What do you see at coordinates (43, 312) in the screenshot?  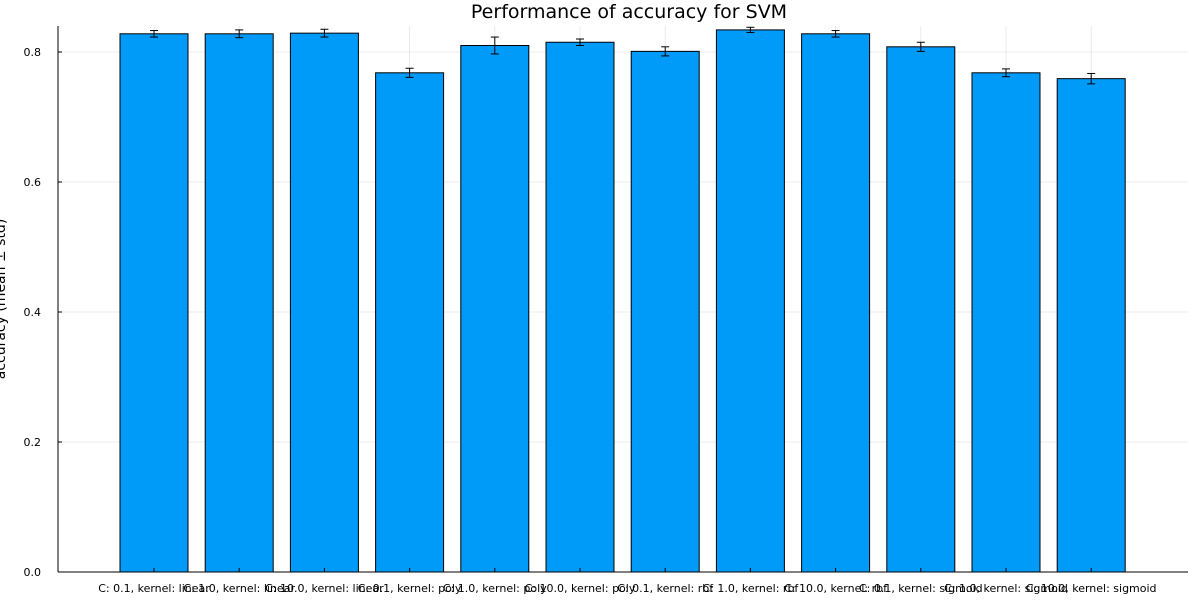 I see `y-tick-labels: 0.0 0.2 0.4 0.6 0.8` at bounding box center [43, 312].